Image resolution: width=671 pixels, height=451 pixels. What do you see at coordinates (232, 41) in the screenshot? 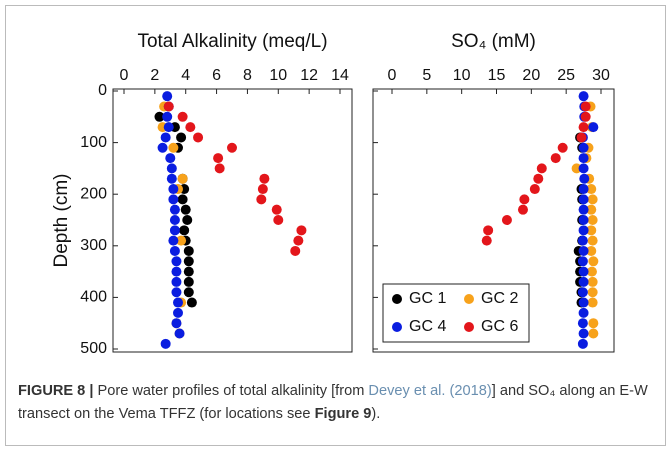
I see `chart-title: Total Alkalinity (meq/L)` at bounding box center [232, 41].